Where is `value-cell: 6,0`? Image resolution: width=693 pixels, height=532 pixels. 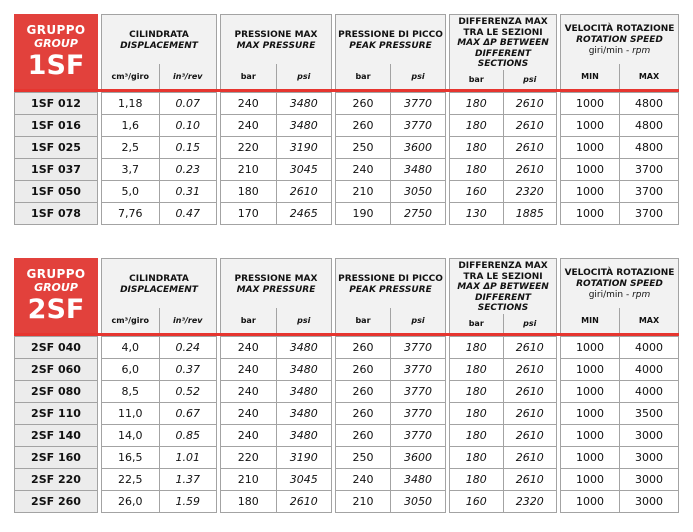 value-cell: 6,0 is located at coordinates (130, 369).